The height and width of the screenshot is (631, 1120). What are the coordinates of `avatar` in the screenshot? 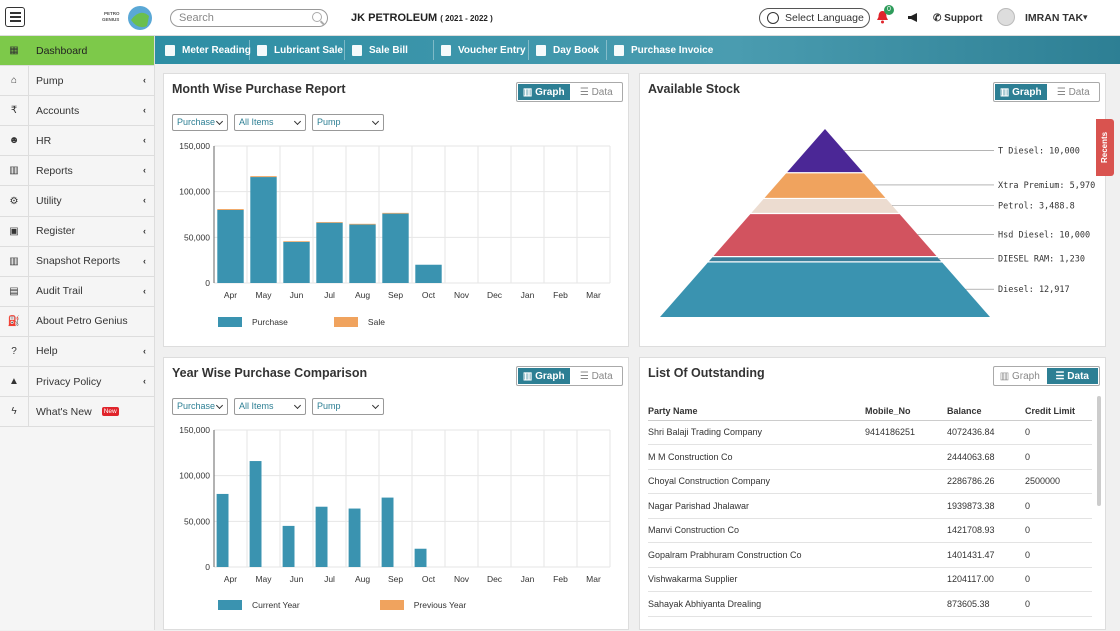 It's located at (1006, 17).